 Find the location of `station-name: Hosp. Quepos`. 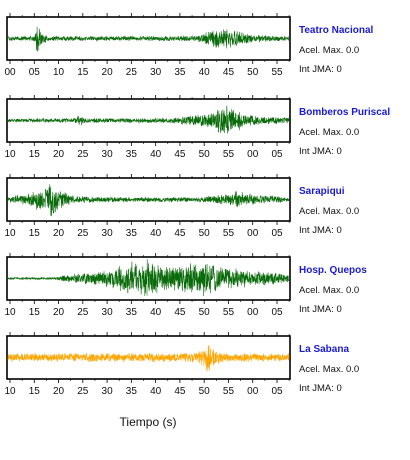

station-name: Hosp. Quepos is located at coordinates (333, 270).